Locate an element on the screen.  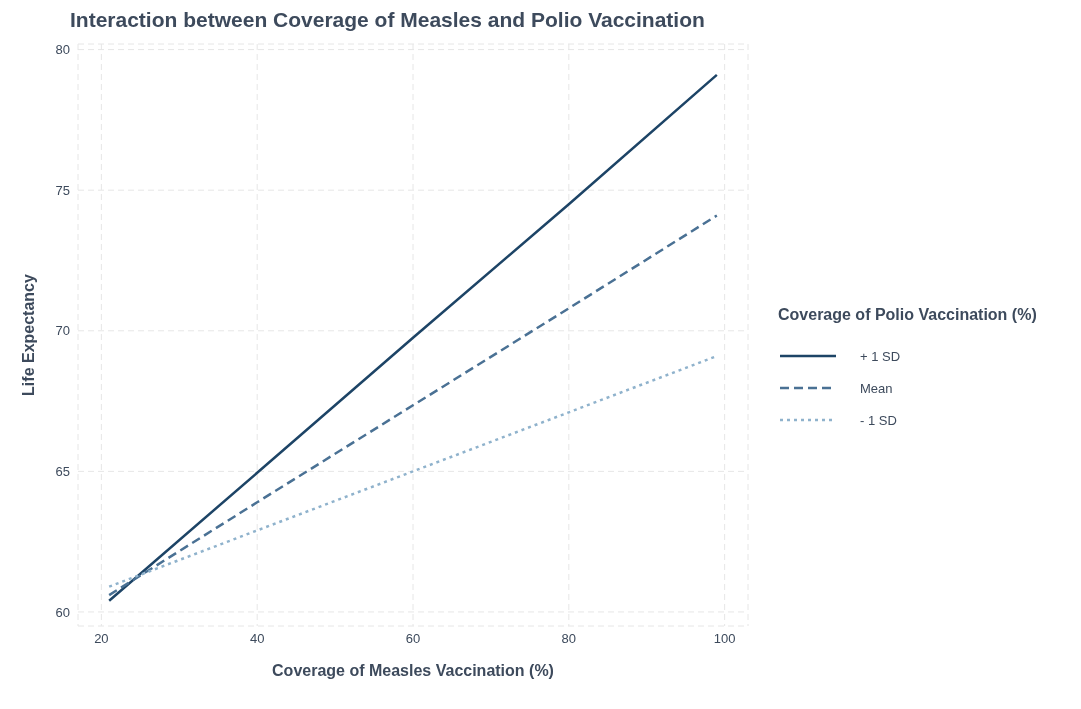
y-tick-label: 75 is located at coordinates (62, 190).